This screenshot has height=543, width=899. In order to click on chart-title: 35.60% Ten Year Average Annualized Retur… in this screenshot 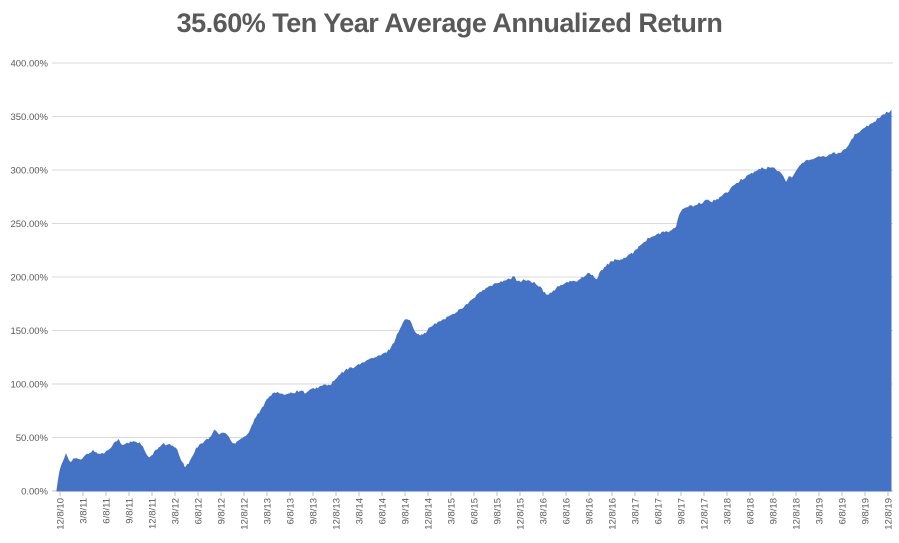, I will do `click(449, 23)`.